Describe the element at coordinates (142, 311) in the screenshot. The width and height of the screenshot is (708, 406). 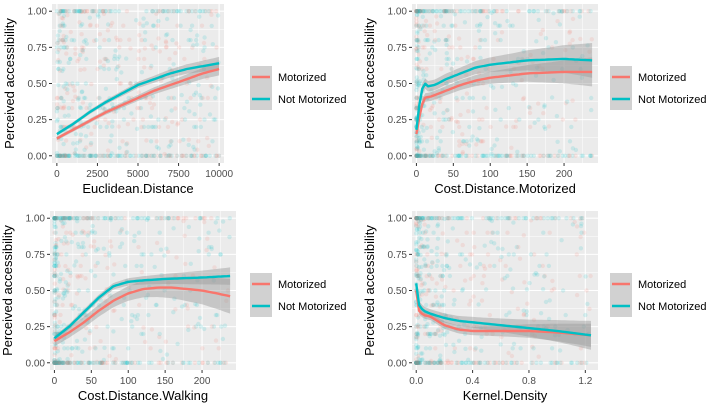
I see `confidence-band-motorized` at that location.